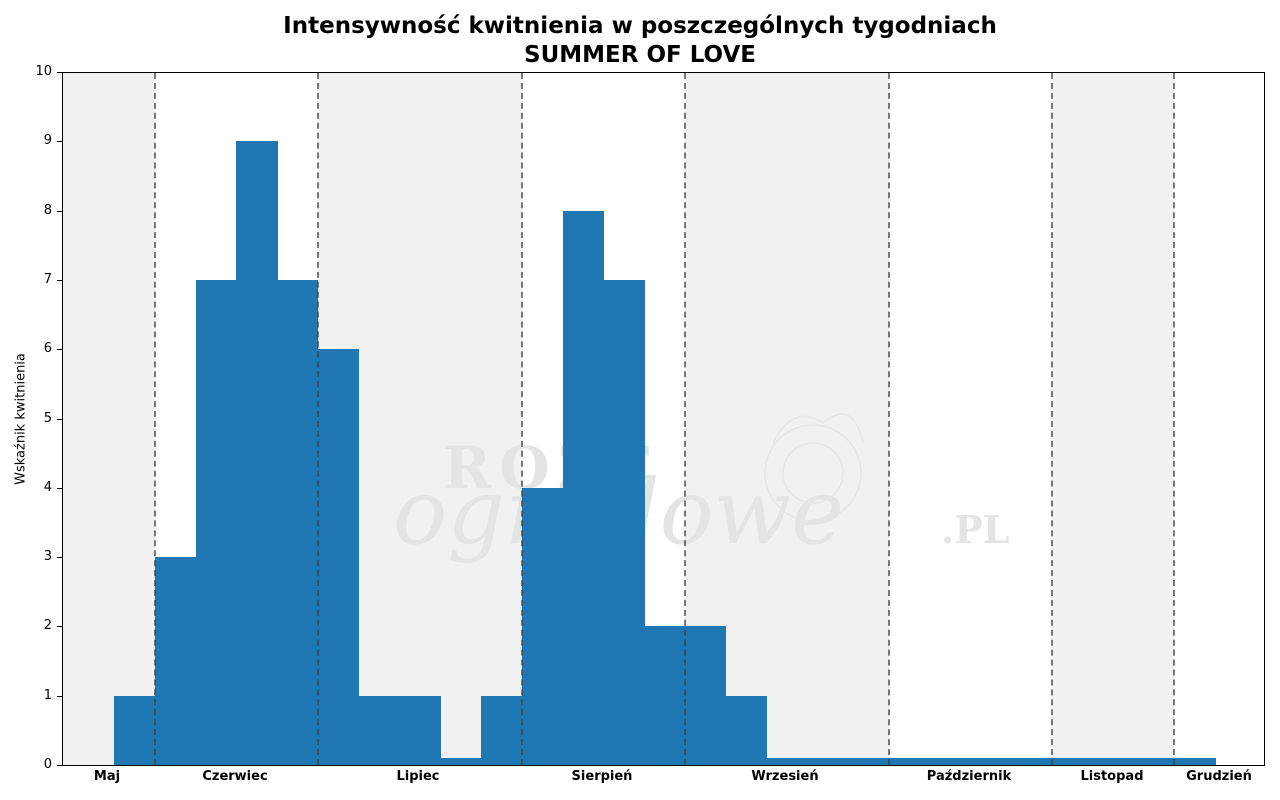 The image size is (1280, 800). What do you see at coordinates (235, 776) in the screenshot?
I see `x-month-label: Czerwiec` at bounding box center [235, 776].